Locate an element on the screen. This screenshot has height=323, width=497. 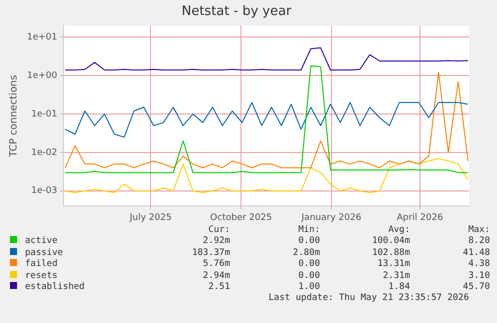
text: Cur: is located at coordinates (218, 230).